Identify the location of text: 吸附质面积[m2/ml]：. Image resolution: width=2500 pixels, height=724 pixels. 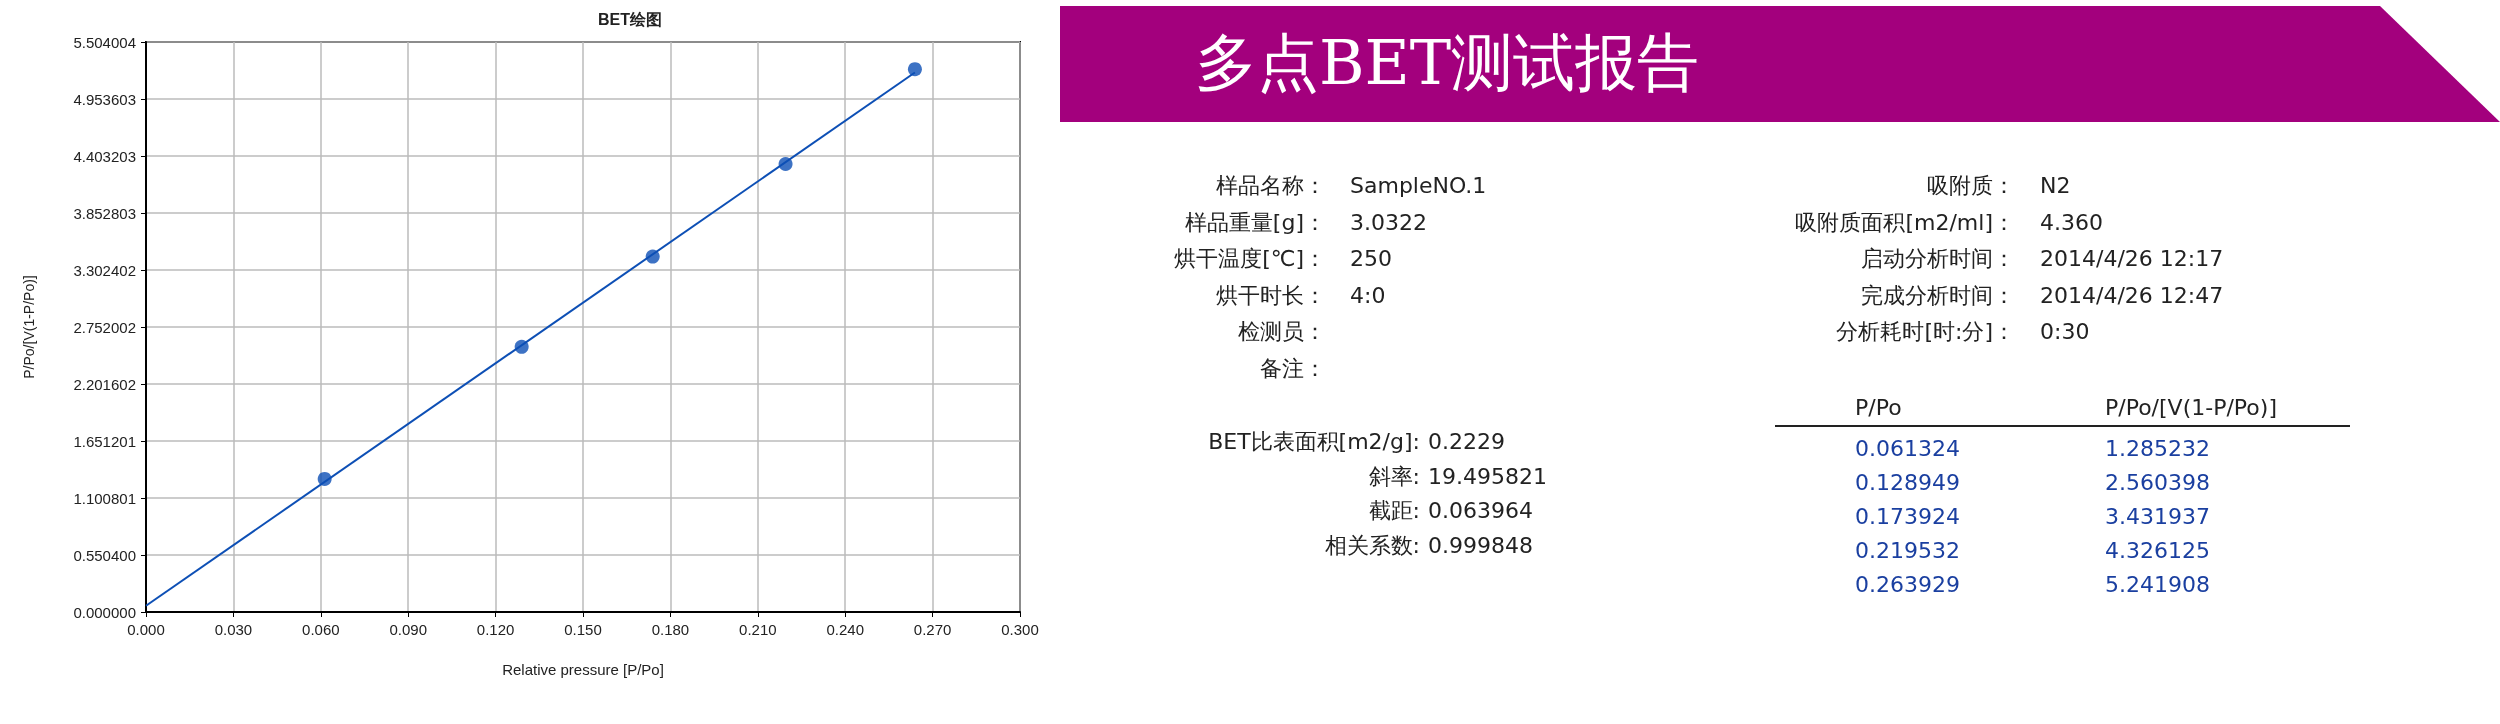
(1905, 222).